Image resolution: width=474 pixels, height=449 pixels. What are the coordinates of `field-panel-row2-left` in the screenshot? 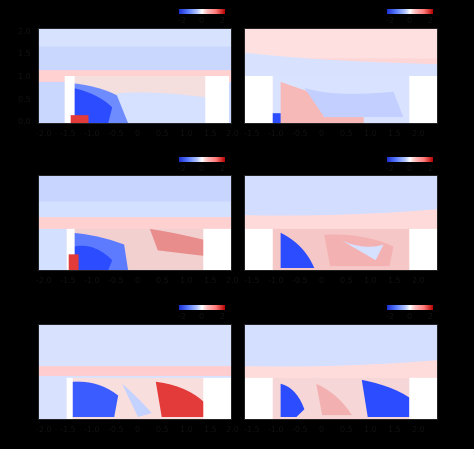 It's located at (135, 223).